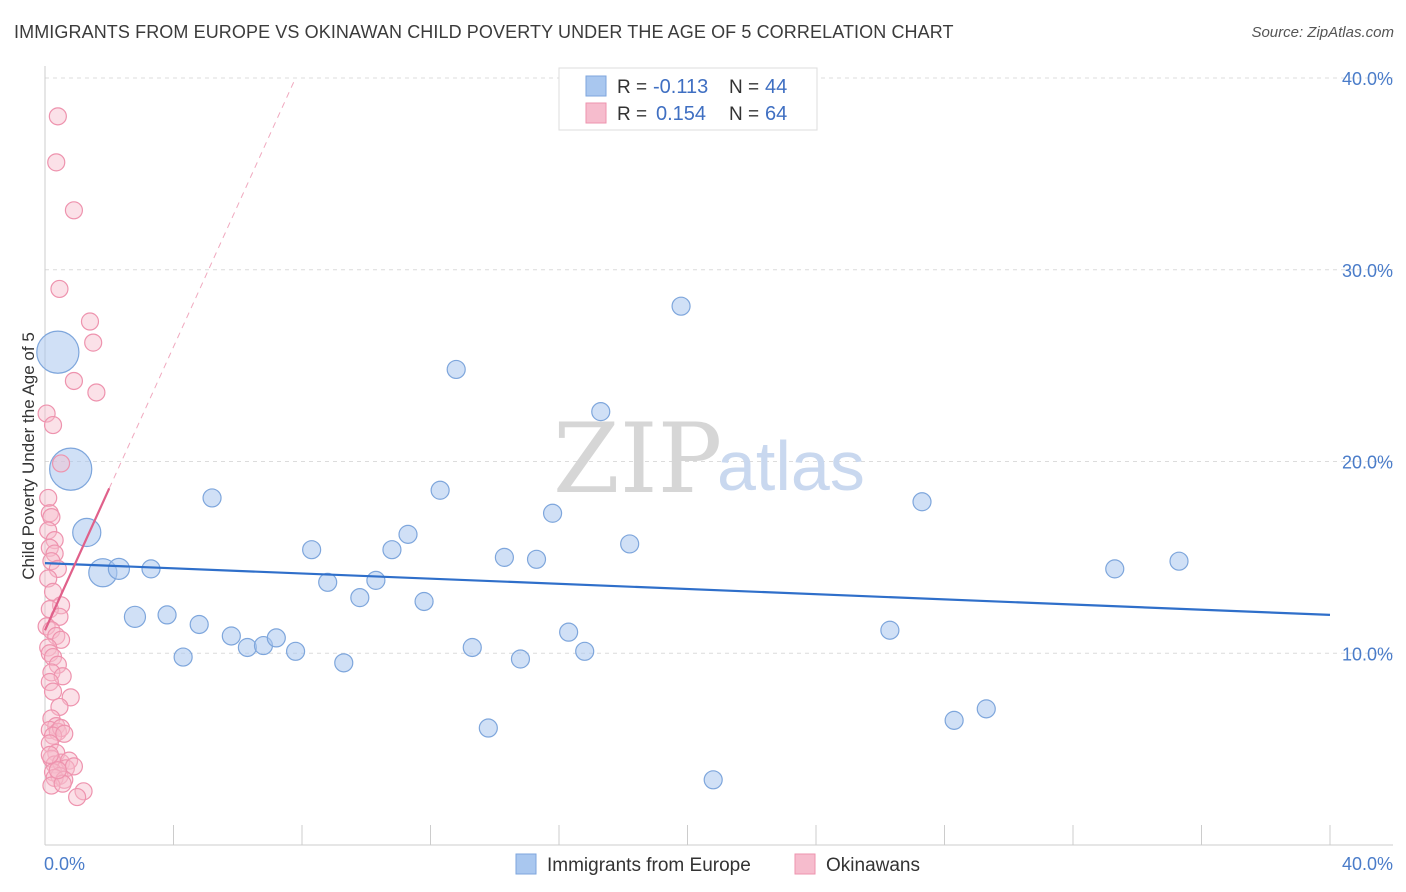 The height and width of the screenshot is (892, 1406). I want to click on x-tick-label-max: 40.0%, so click(1367, 864).